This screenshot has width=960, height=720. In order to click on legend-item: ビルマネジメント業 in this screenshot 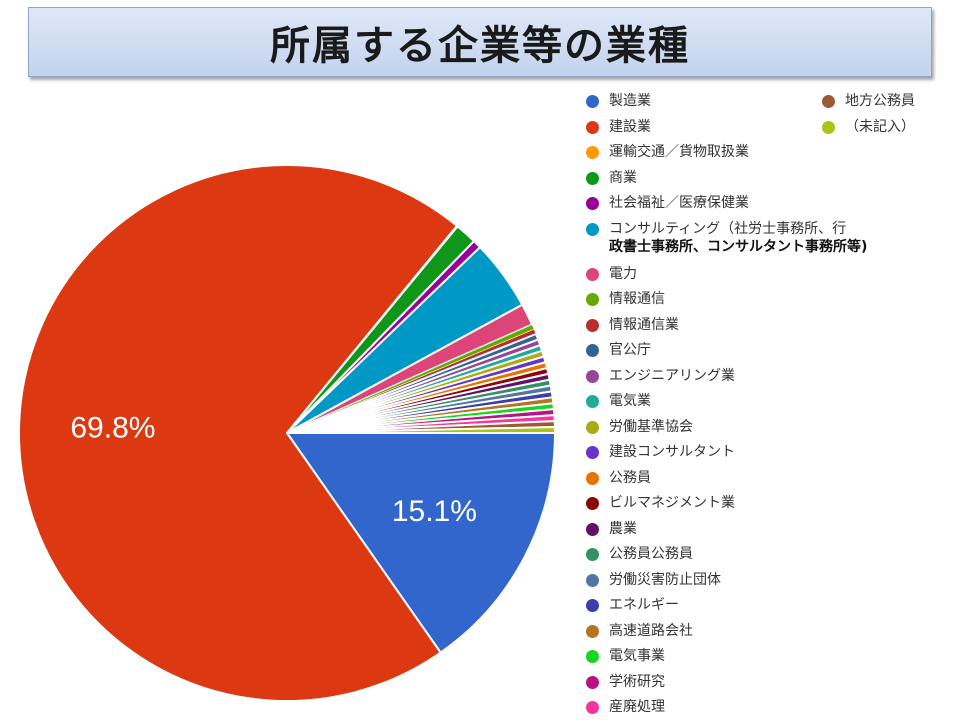, I will do `click(660, 503)`.